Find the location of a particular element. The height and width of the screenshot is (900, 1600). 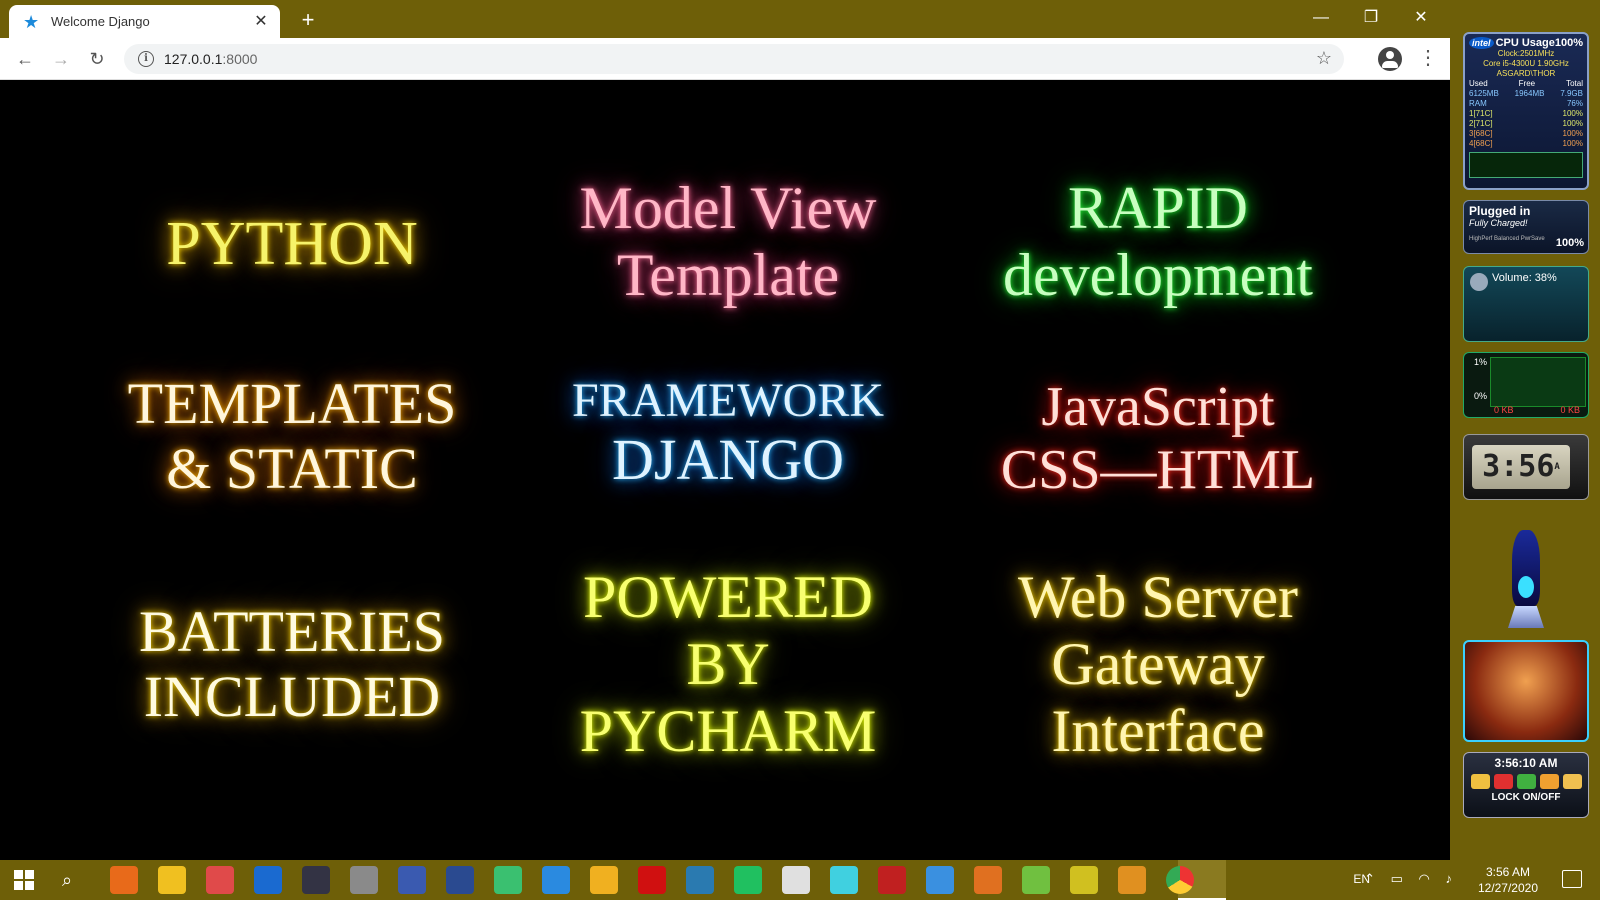

reload-button: ↻ is located at coordinates (97, 59).